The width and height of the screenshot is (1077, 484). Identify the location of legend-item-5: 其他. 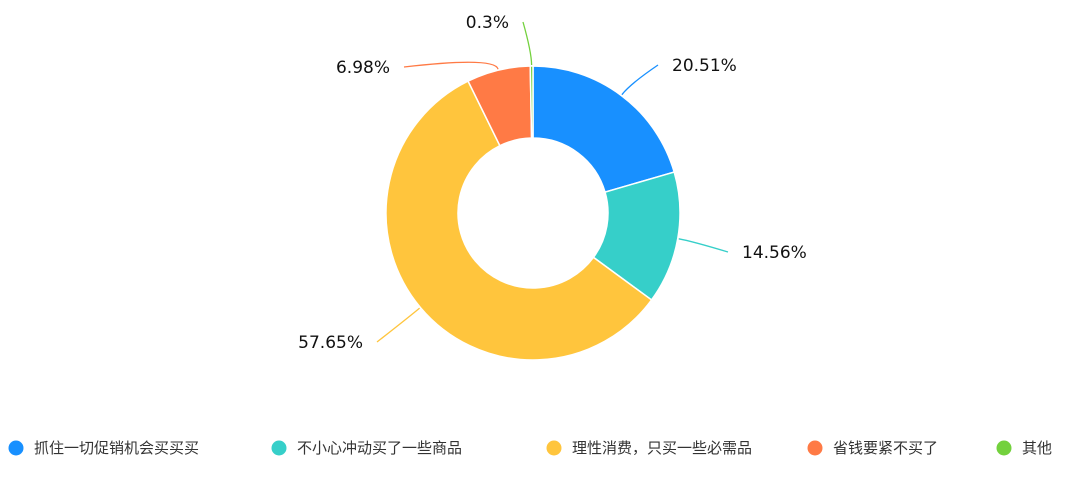
(1024, 448).